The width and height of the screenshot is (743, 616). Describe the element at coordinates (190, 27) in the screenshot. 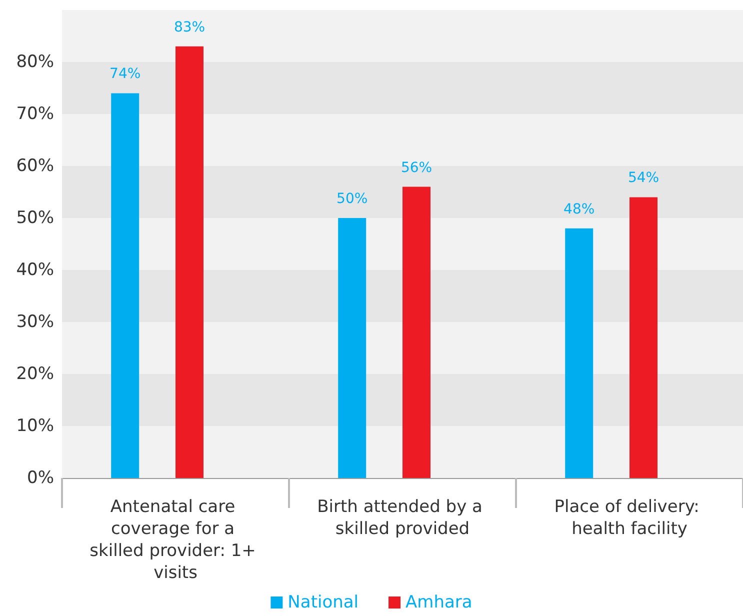

I see `data-label: 83%` at that location.